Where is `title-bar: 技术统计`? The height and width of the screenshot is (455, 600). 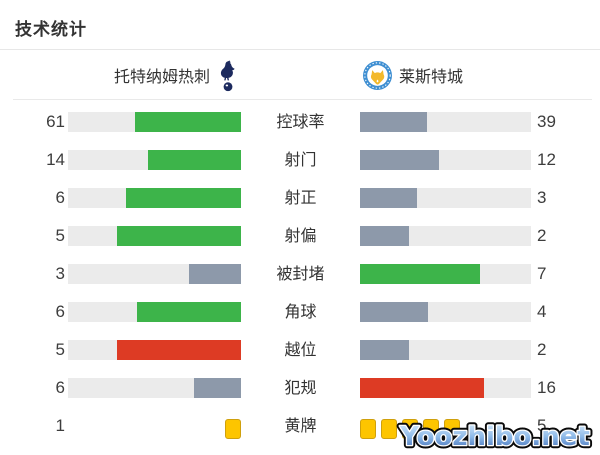
title-bar: 技术统计 is located at coordinates (300, 25).